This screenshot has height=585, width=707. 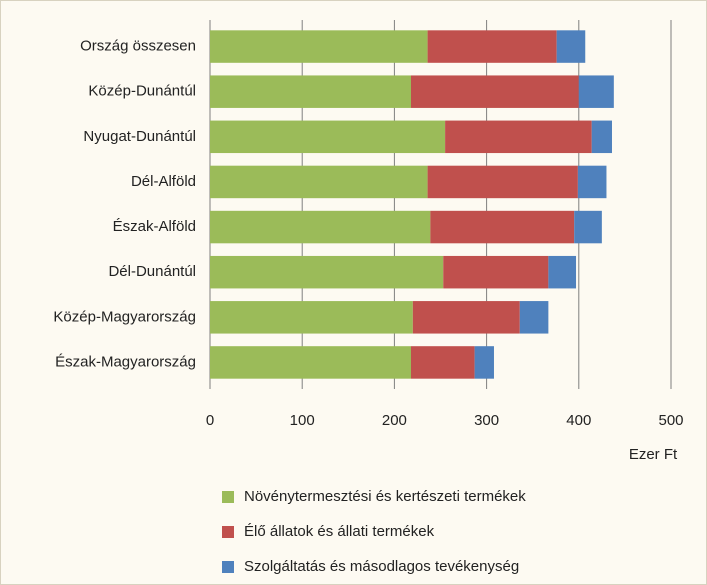 What do you see at coordinates (125, 361) in the screenshot?
I see `y-tick-label: Észak-Magyarország` at bounding box center [125, 361].